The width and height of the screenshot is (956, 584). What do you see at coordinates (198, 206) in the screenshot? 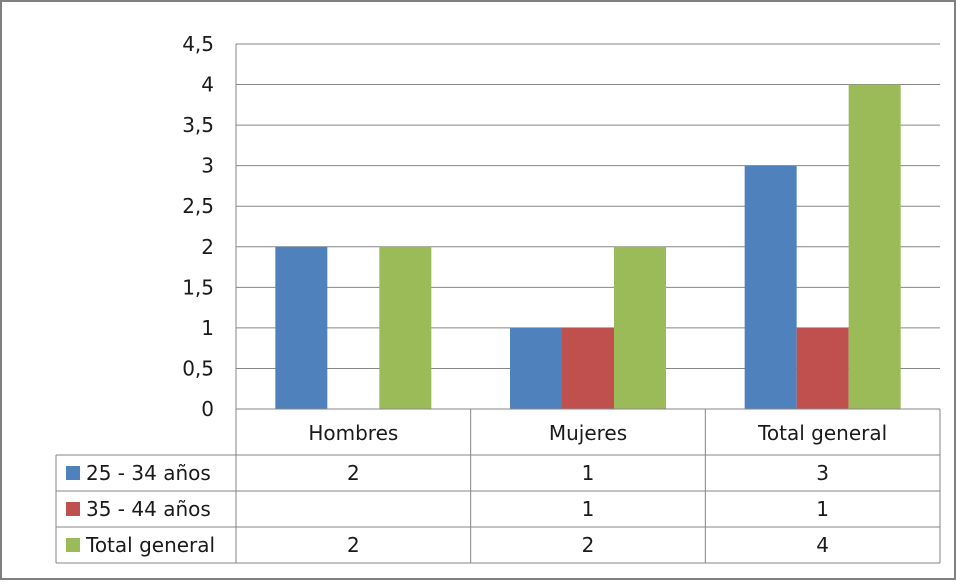
I see `y-tick-label: 2,5` at bounding box center [198, 206].